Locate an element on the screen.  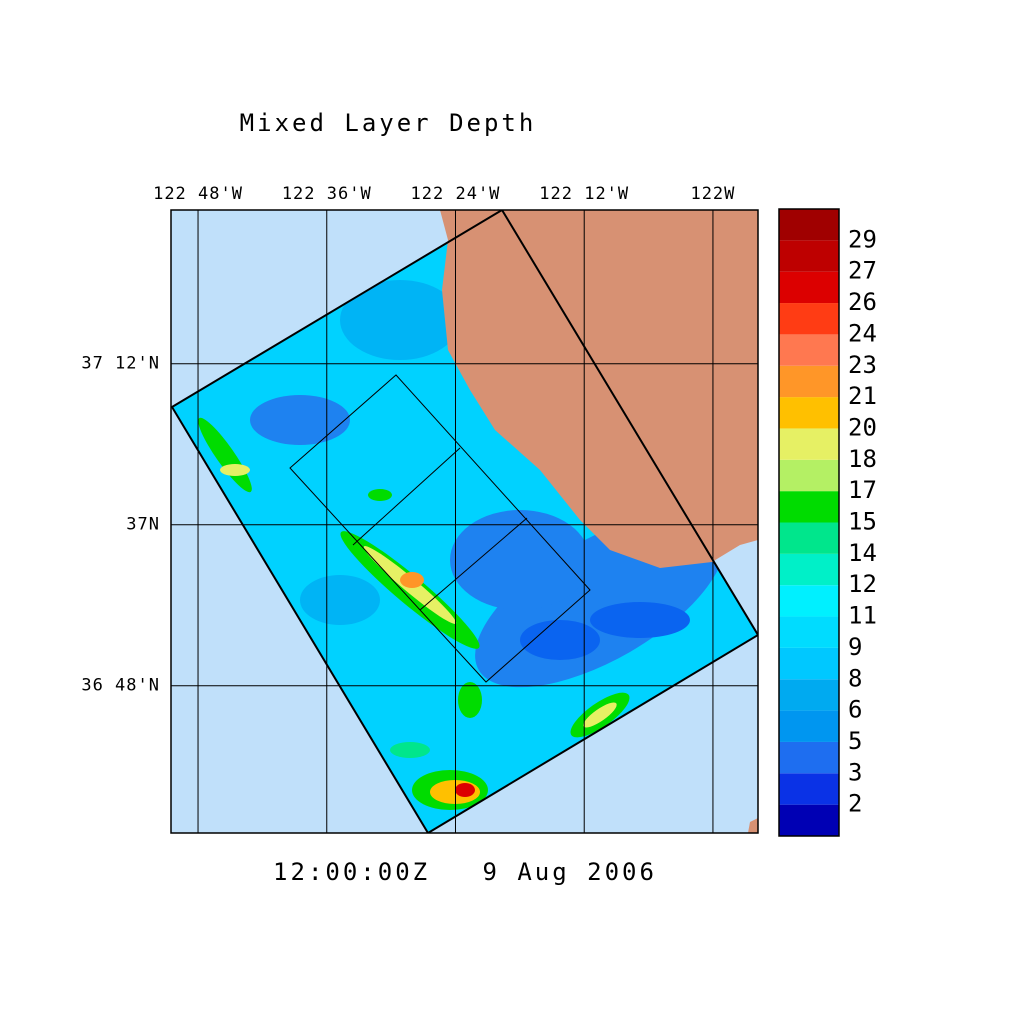
y-tick-label: 37N is located at coordinates (143, 525).